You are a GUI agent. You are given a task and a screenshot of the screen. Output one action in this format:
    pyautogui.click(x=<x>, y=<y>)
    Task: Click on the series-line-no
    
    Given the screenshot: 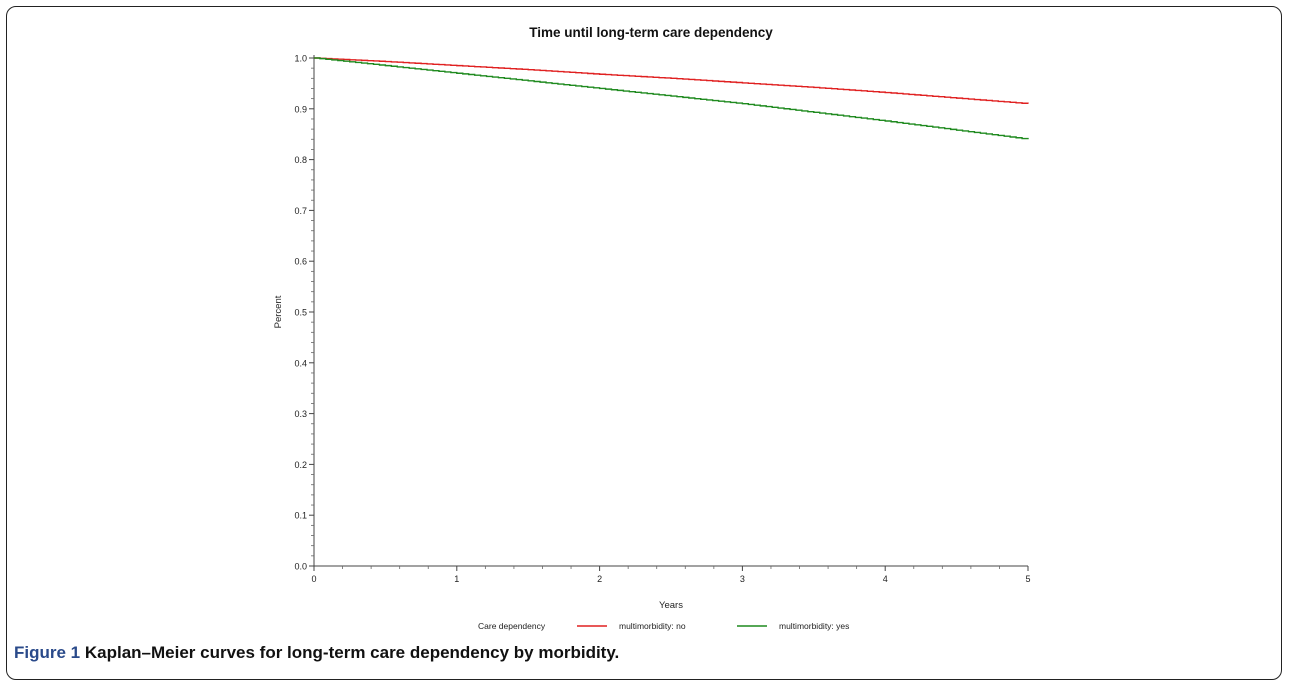 What is the action you would take?
    pyautogui.click(x=671, y=80)
    